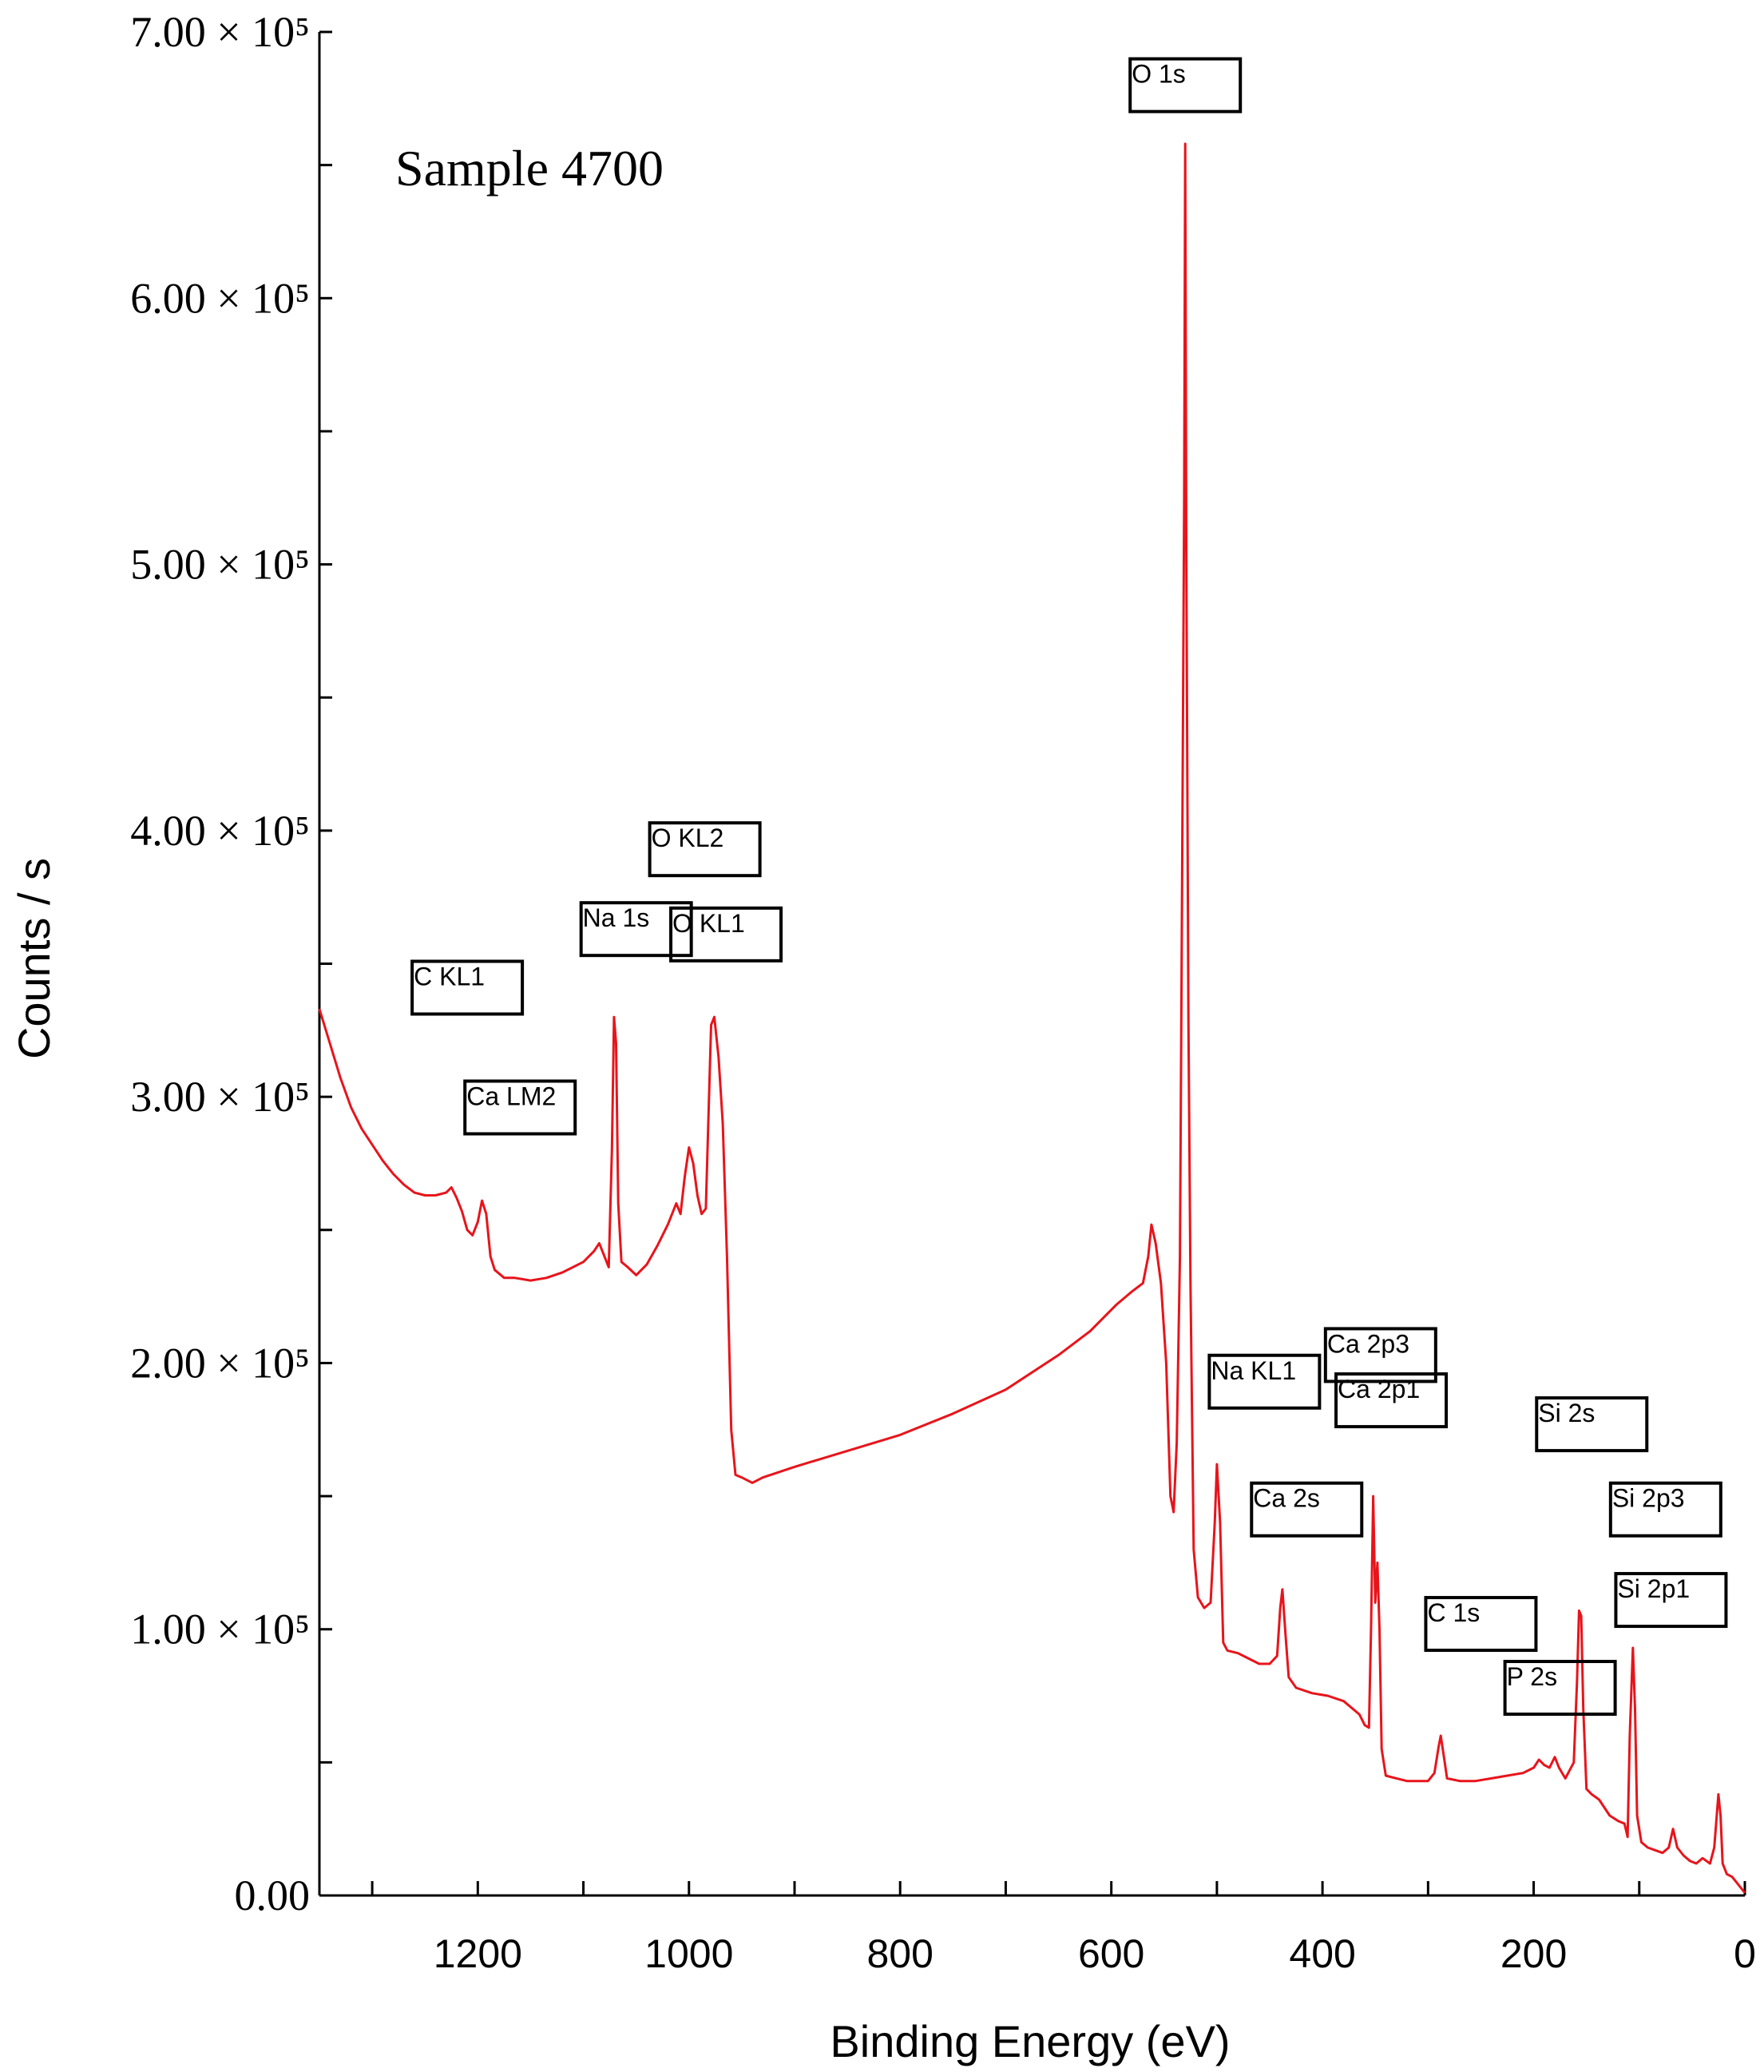 The width and height of the screenshot is (1764, 2072). Describe the element at coordinates (220, 565) in the screenshot. I see `y-tick-label: 5.00 × 10⁵` at that location.